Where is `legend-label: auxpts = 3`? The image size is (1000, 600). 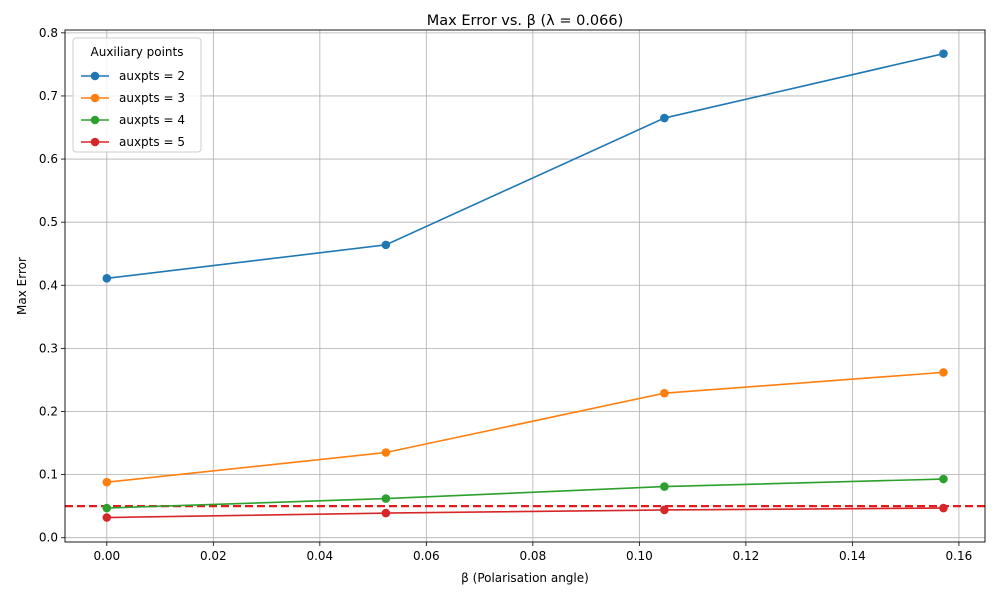
legend-label: auxpts = 3 is located at coordinates (152, 98).